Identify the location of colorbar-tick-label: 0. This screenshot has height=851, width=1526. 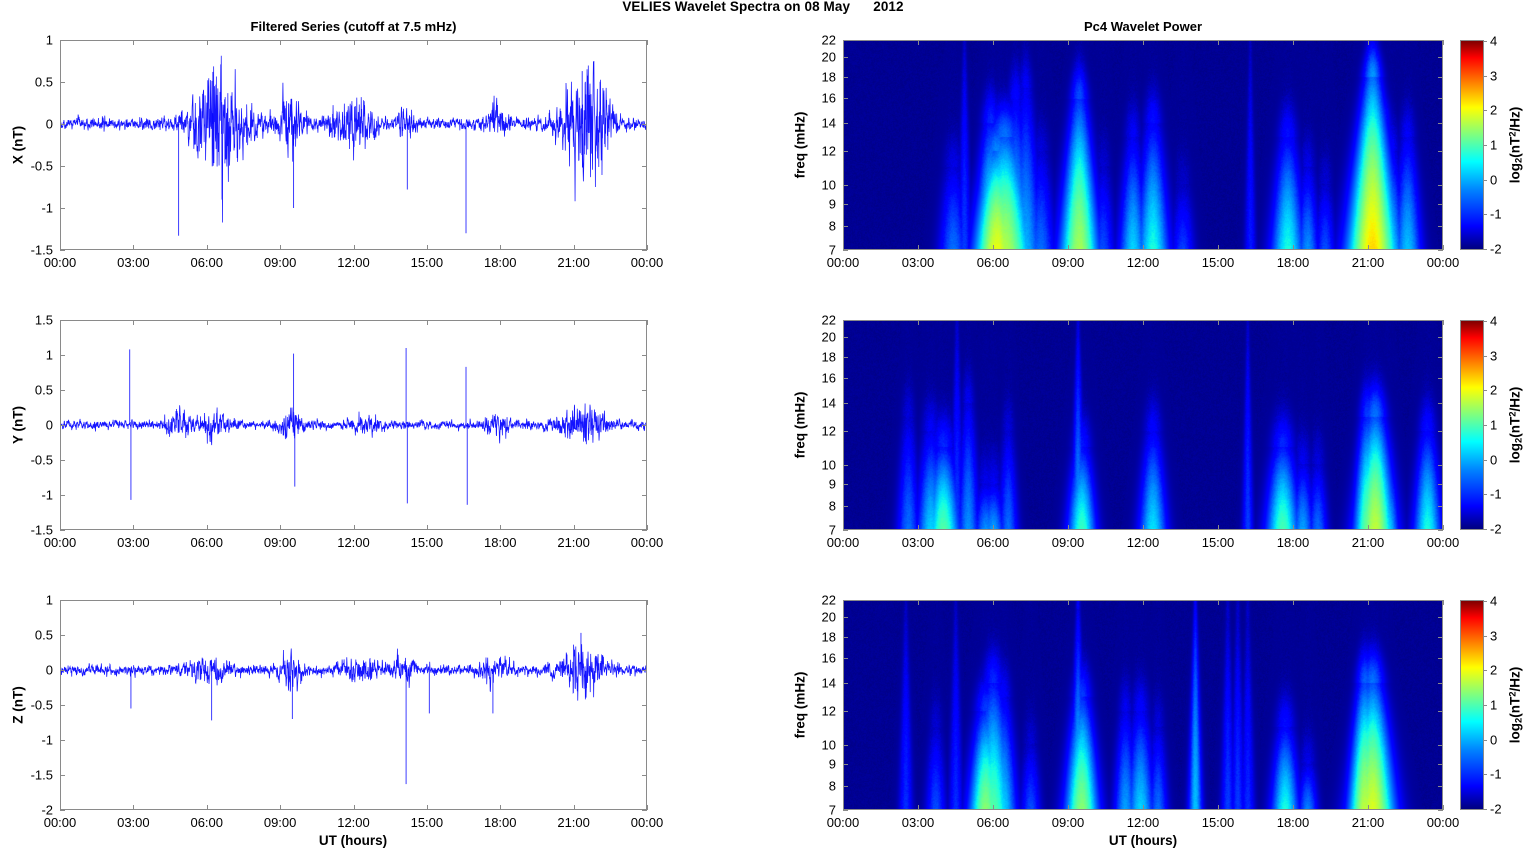
(1494, 740).